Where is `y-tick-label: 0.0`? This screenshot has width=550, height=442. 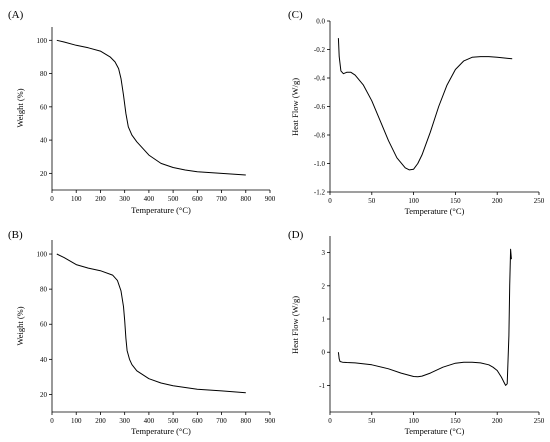
y-tick-label: 0.0 is located at coordinates (320, 22).